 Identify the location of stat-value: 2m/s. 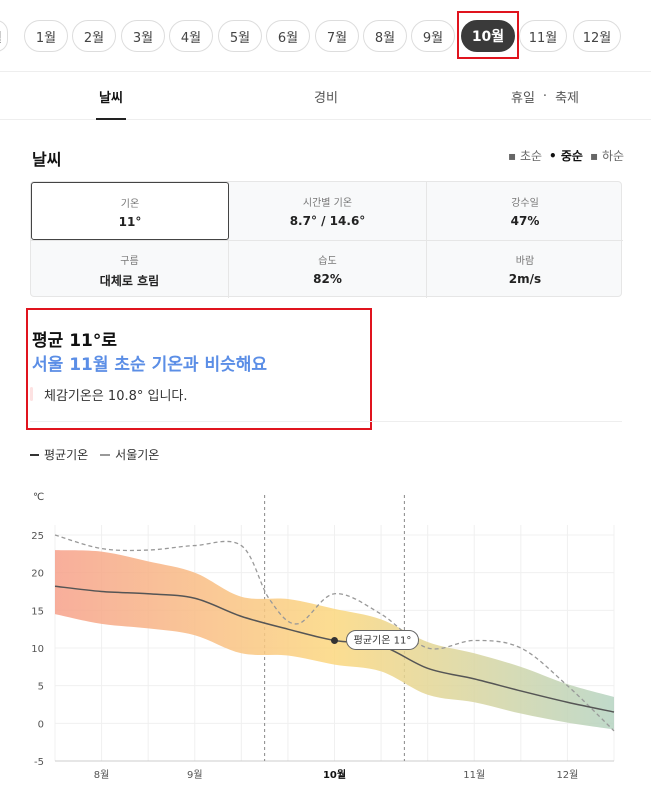
(525, 279).